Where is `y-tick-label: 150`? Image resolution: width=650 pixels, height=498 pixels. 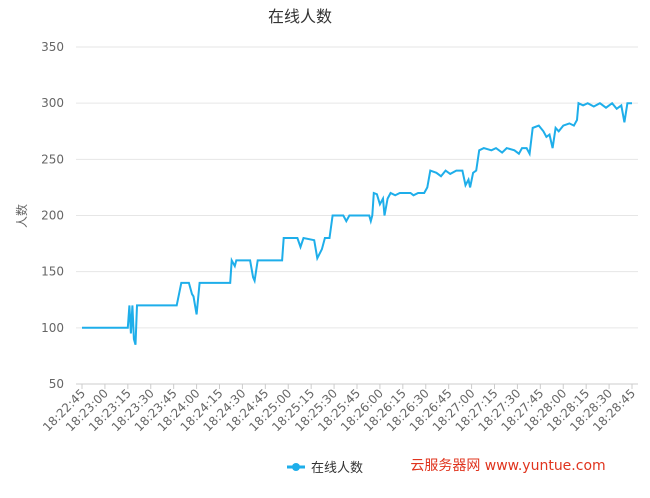
y-tick-label: 150 is located at coordinates (52, 272).